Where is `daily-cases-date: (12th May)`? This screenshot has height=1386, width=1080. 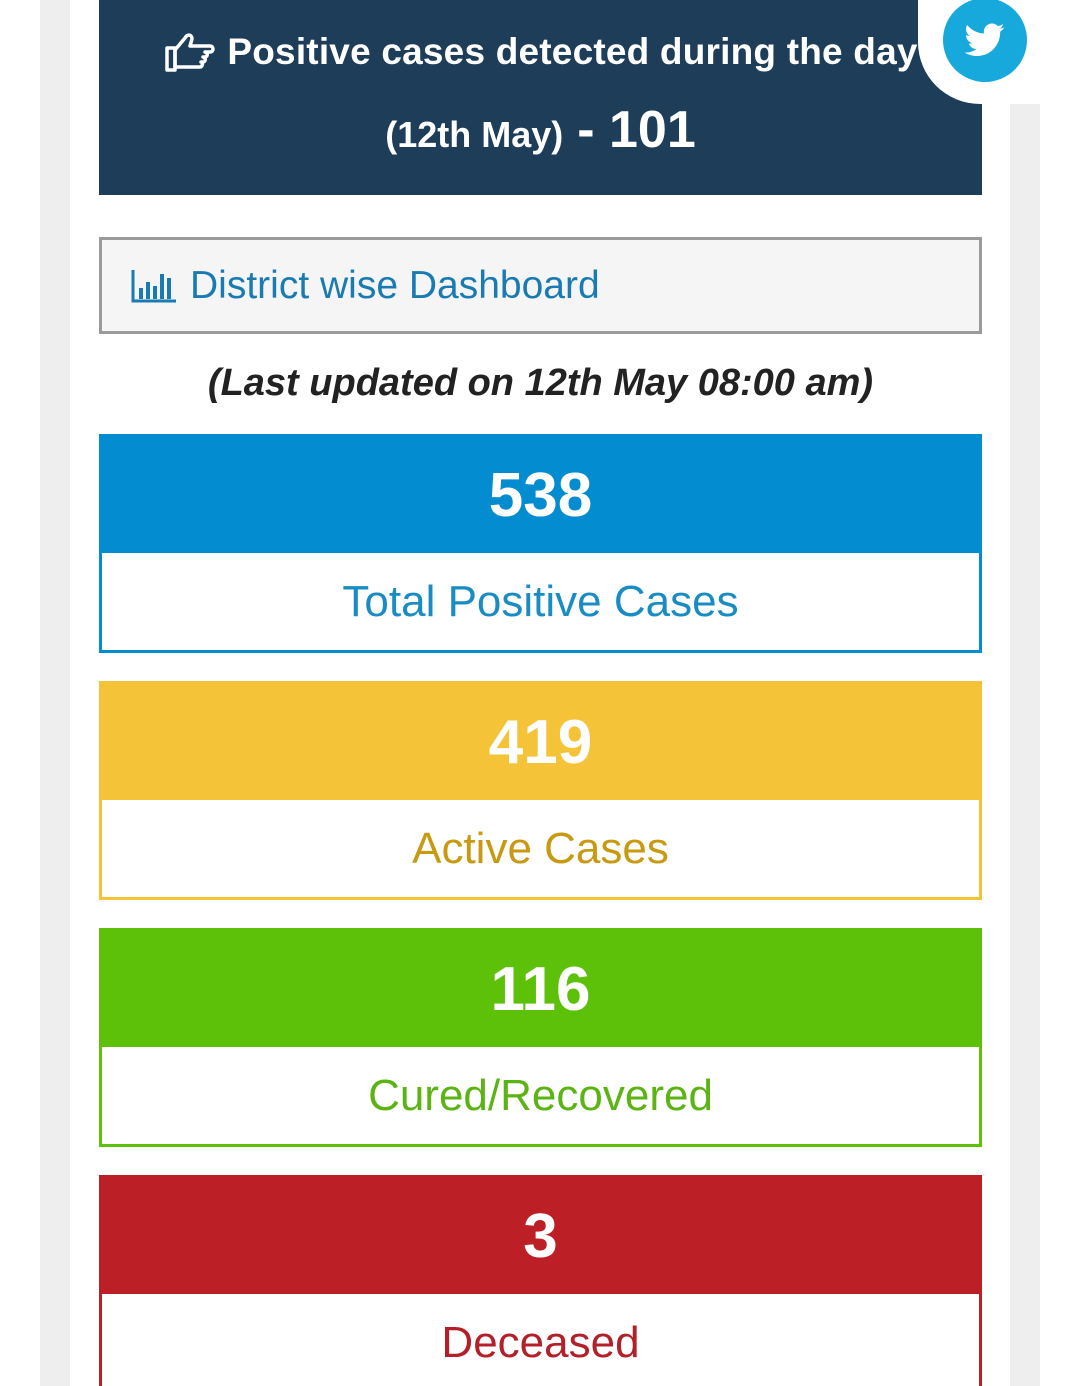 daily-cases-date: (12th May) is located at coordinates (474, 134).